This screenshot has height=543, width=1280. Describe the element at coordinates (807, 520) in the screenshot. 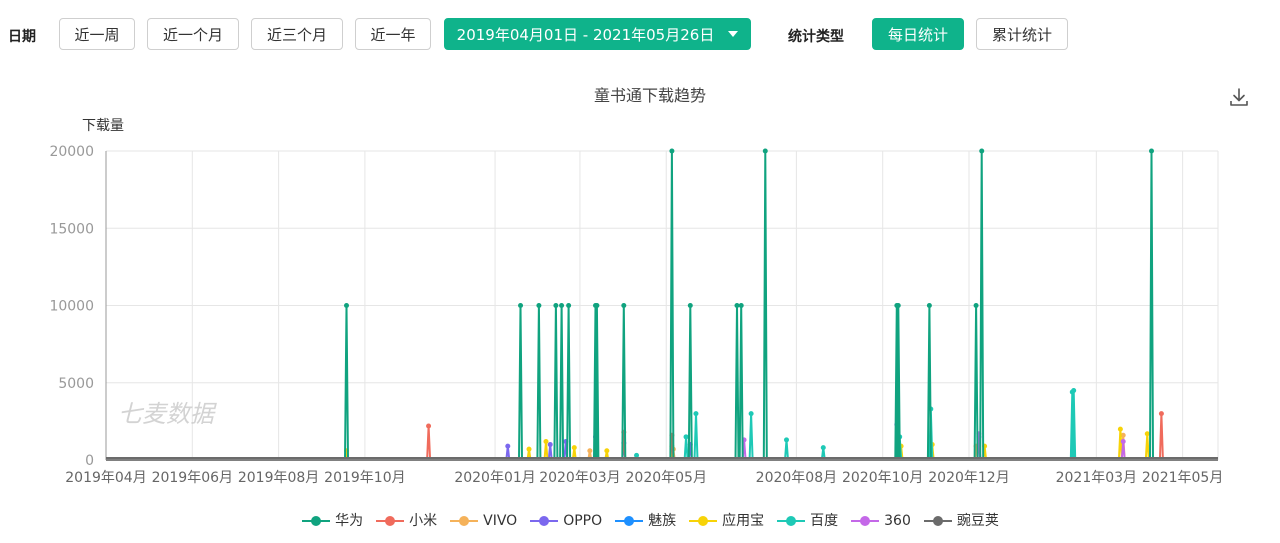

I see `legend-item: 百度` at that location.